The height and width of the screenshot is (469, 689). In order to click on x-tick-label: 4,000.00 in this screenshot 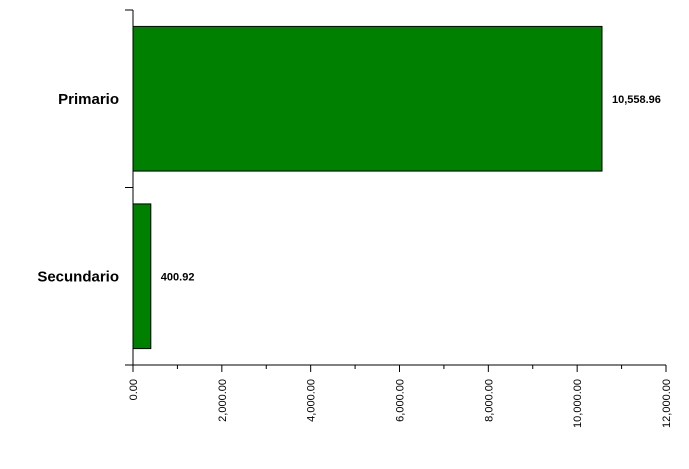, I will do `click(312, 400)`.